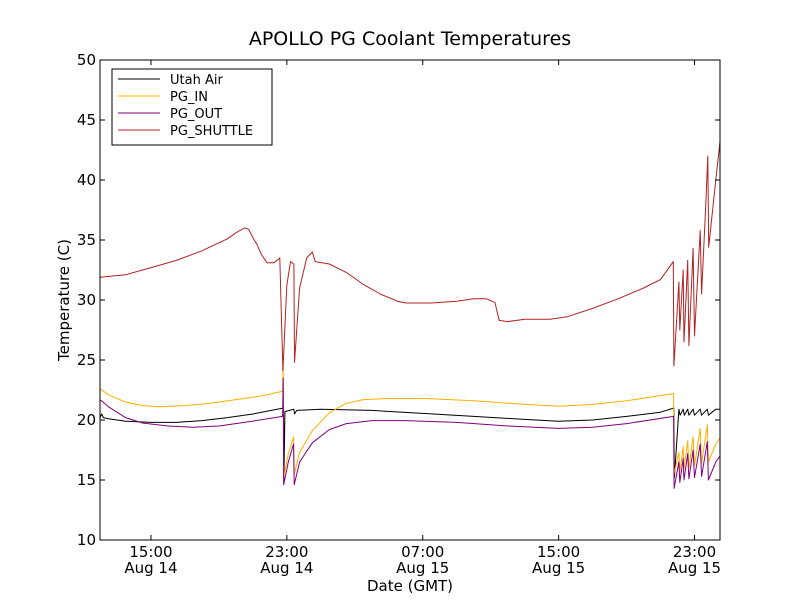 The image size is (800, 600). I want to click on y-tick-label: 20, so click(86, 420).